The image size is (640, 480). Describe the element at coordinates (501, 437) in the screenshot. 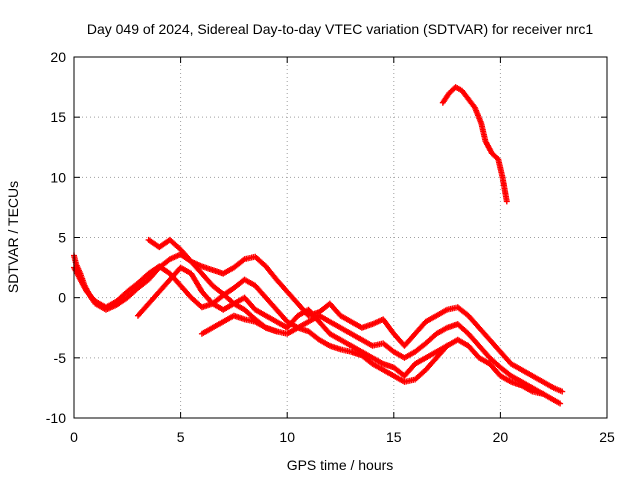

I see `x-tick-label: 20` at that location.